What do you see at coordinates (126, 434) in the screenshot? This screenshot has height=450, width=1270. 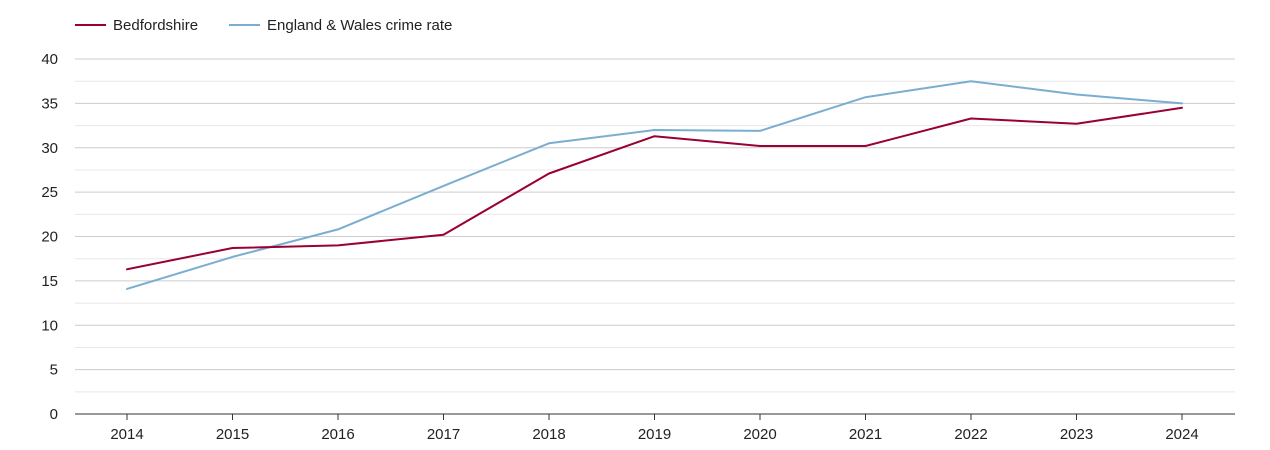 I see `x-tick-label: 2014` at bounding box center [126, 434].